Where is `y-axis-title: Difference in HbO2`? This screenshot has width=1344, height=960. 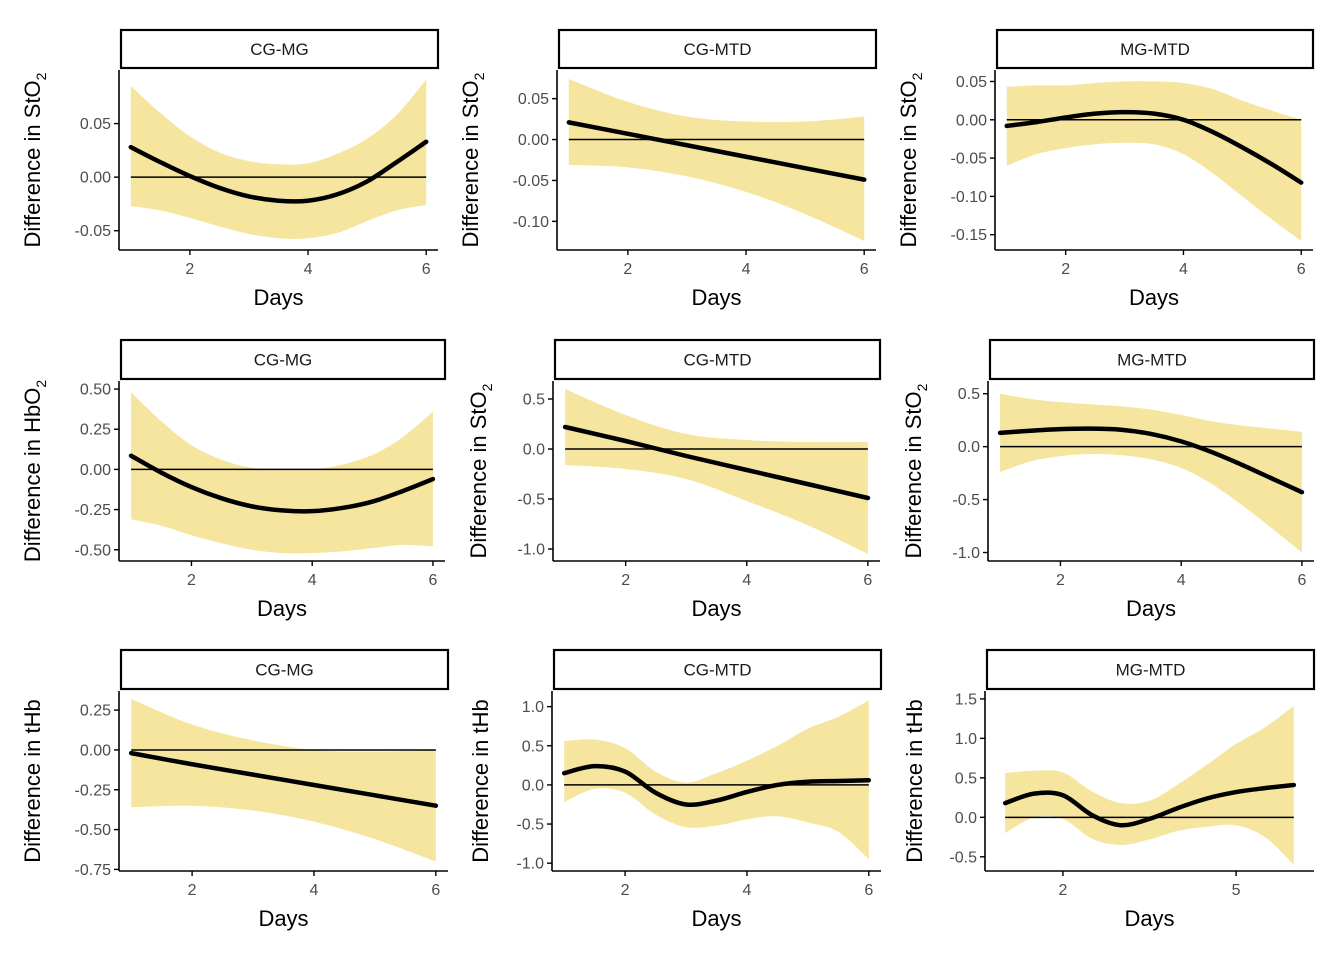 y-axis-title: Difference in HbO2 is located at coordinates (34, 471).